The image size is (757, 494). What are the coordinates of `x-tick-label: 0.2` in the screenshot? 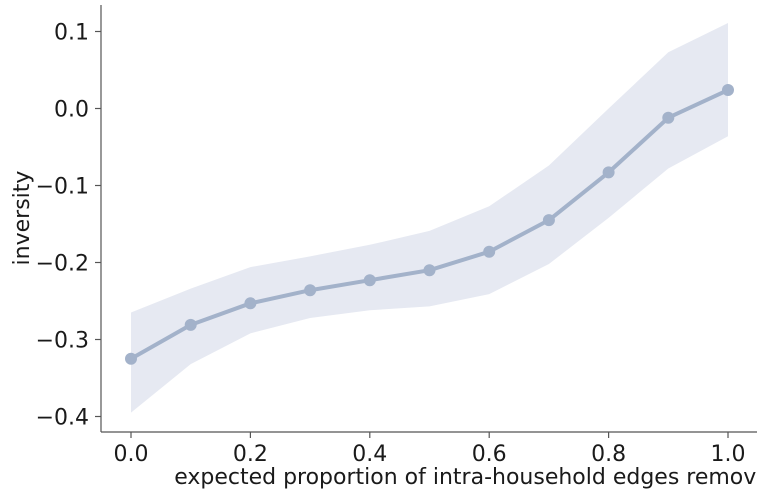 It's located at (250, 454).